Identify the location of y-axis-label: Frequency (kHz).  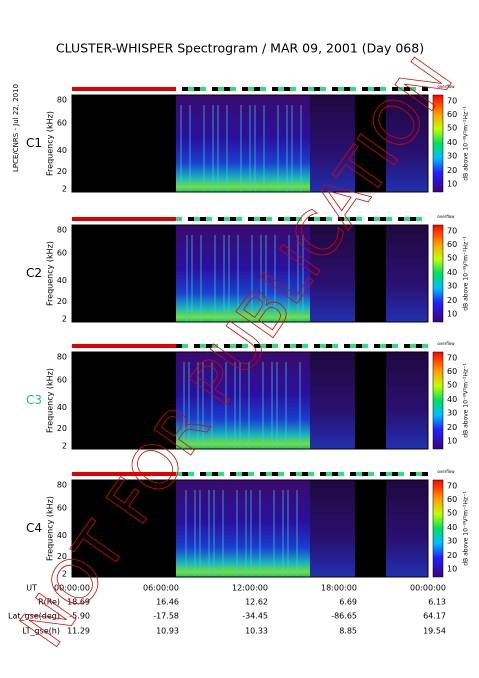
(50, 143).